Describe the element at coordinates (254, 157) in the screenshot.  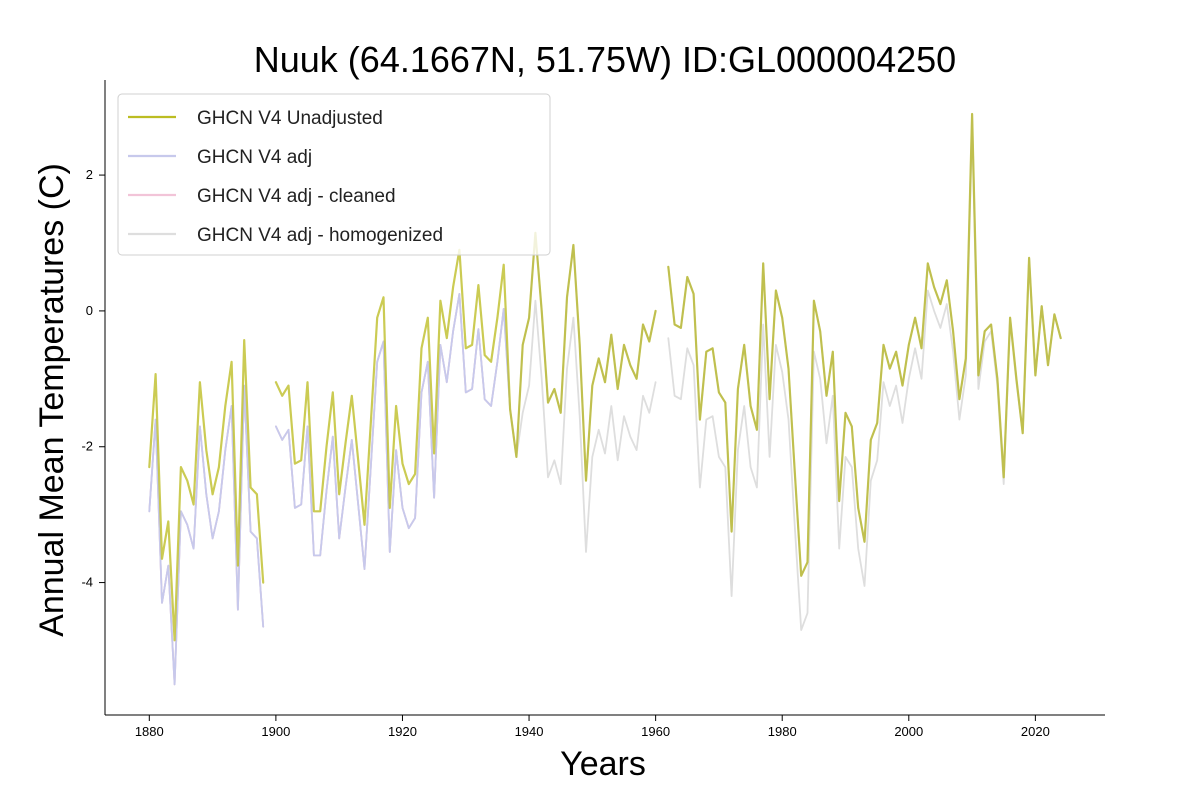
I see `legend-entry: GHCN V4 adj` at that location.